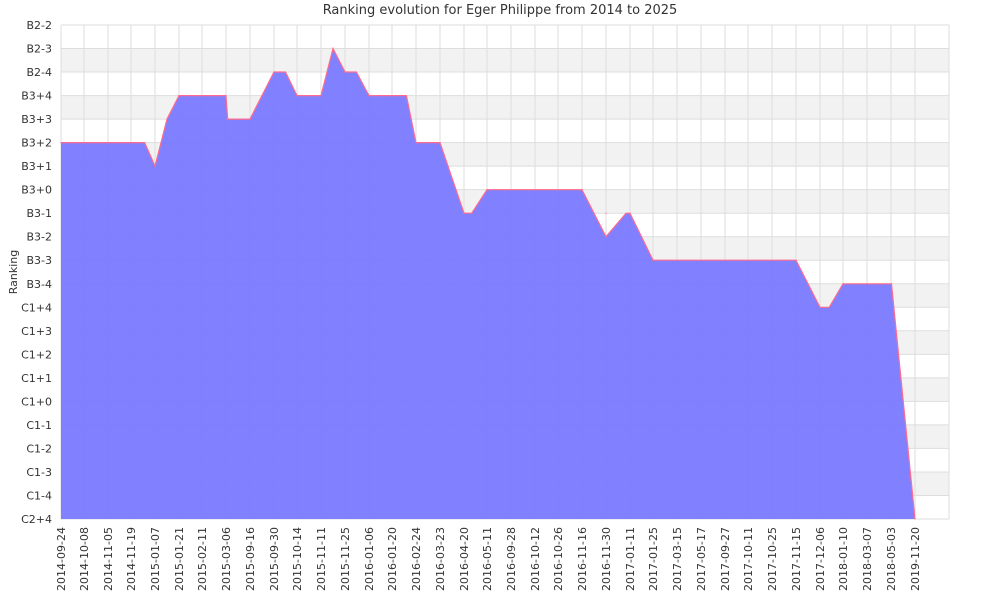  What do you see at coordinates (464, 559) in the screenshot?
I see `x-tick-label: 2016-04-20` at bounding box center [464, 559].